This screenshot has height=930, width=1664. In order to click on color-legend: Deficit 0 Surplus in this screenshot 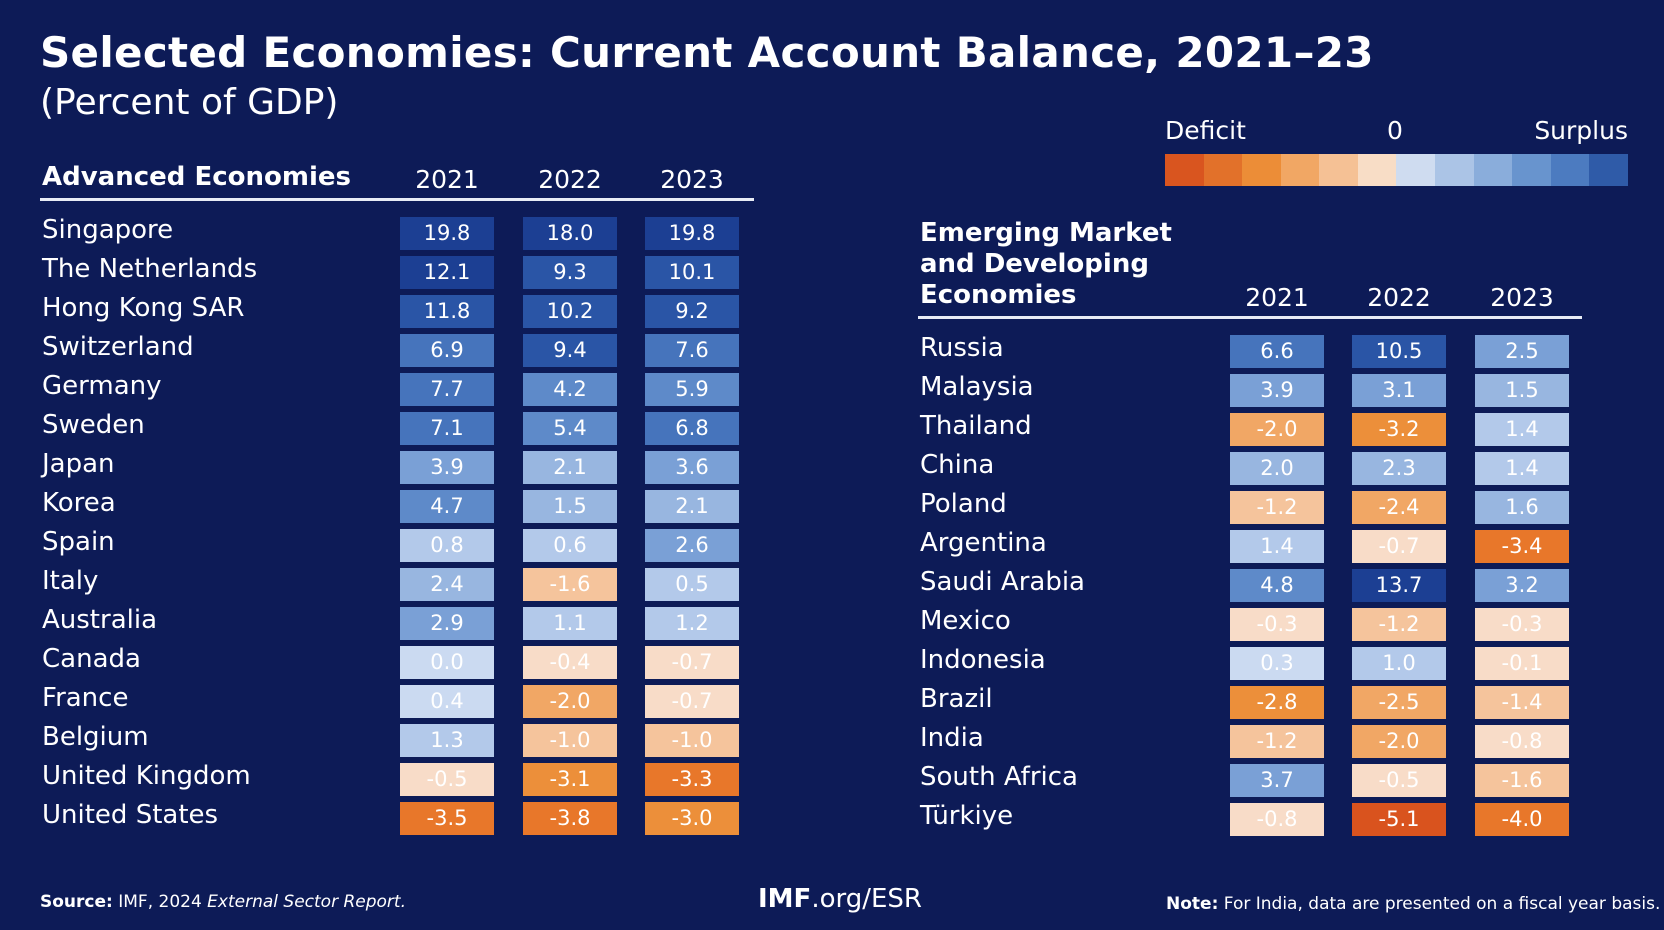, I will do `click(1396, 151)`.